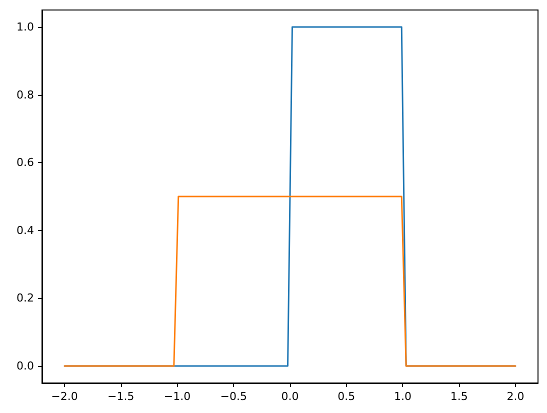 The width and height of the screenshot is (547, 413). I want to click on x-tick-label: 0.5, so click(347, 396).